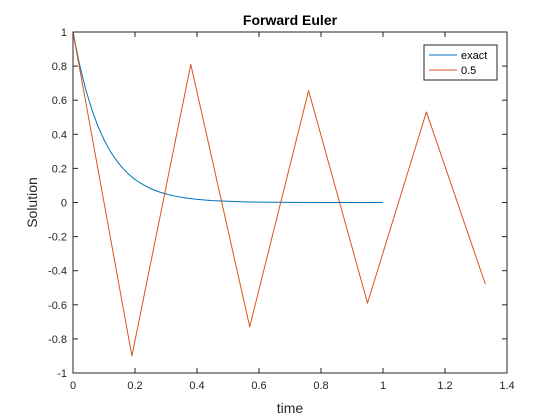  What do you see at coordinates (196, 386) in the screenshot?
I see `x-tick-label: 0.4` at bounding box center [196, 386].